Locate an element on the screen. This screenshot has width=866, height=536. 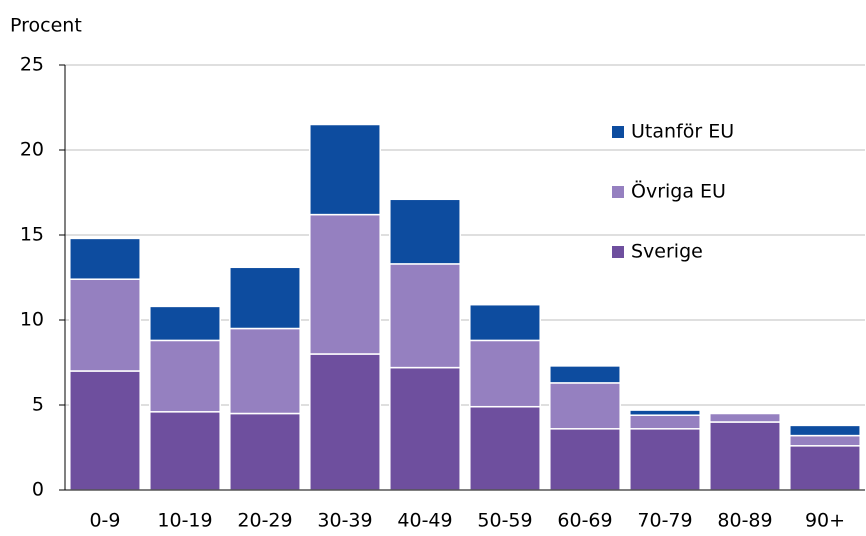
y-tick-label: 10 is located at coordinates (32, 320).